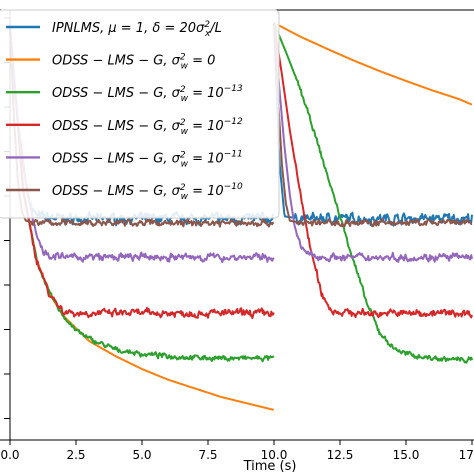  What do you see at coordinates (75, 455) in the screenshot?
I see `x-tick-label-1: 2.5` at bounding box center [75, 455].